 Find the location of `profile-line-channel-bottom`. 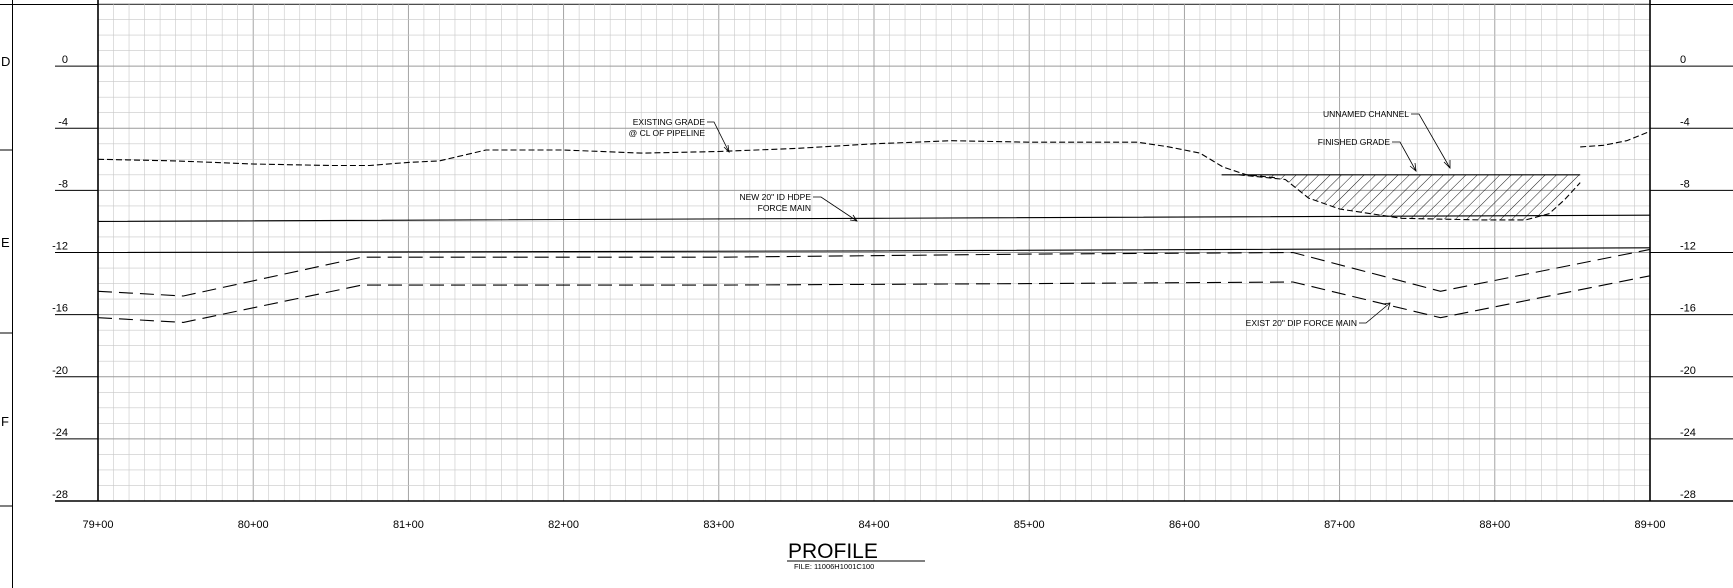

profile-line-channel-bottom is located at coordinates (1409, 197).